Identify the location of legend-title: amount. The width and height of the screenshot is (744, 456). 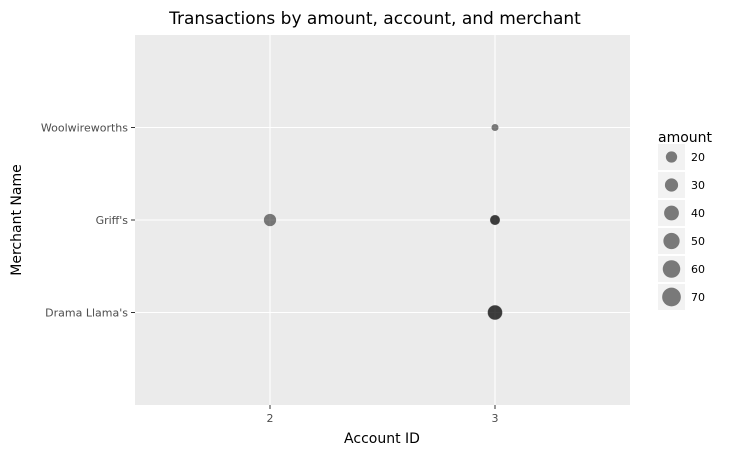
(685, 138).